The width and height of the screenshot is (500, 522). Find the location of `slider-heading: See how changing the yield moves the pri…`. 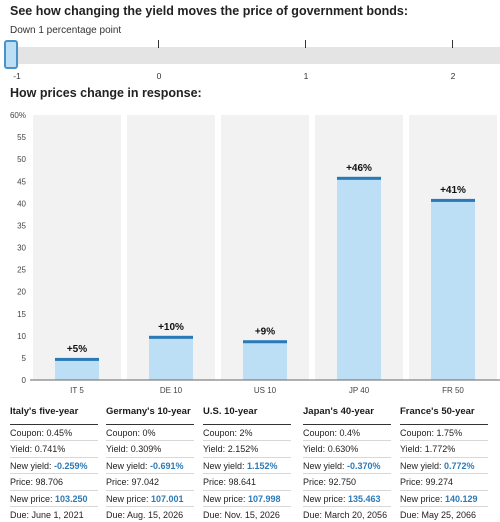

slider-heading: See how changing the yield moves the pri… is located at coordinates (209, 11).